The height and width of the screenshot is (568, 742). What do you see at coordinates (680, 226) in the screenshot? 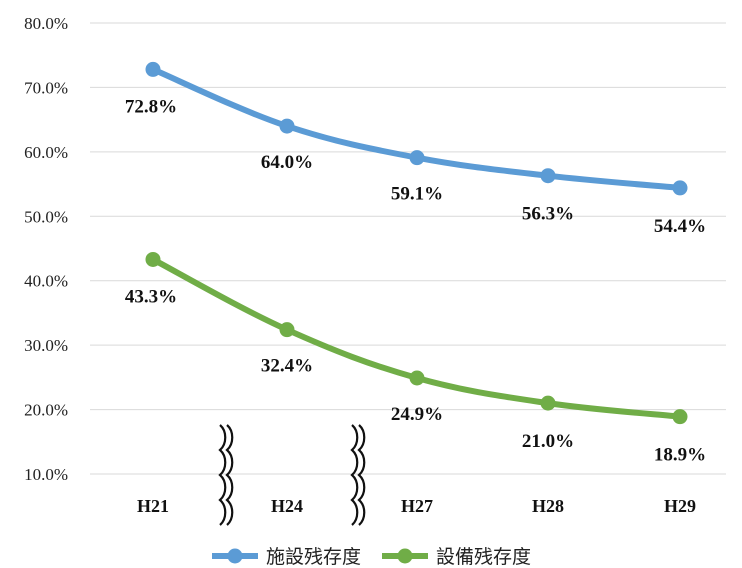
I see `data-label: 54.4%` at bounding box center [680, 226].